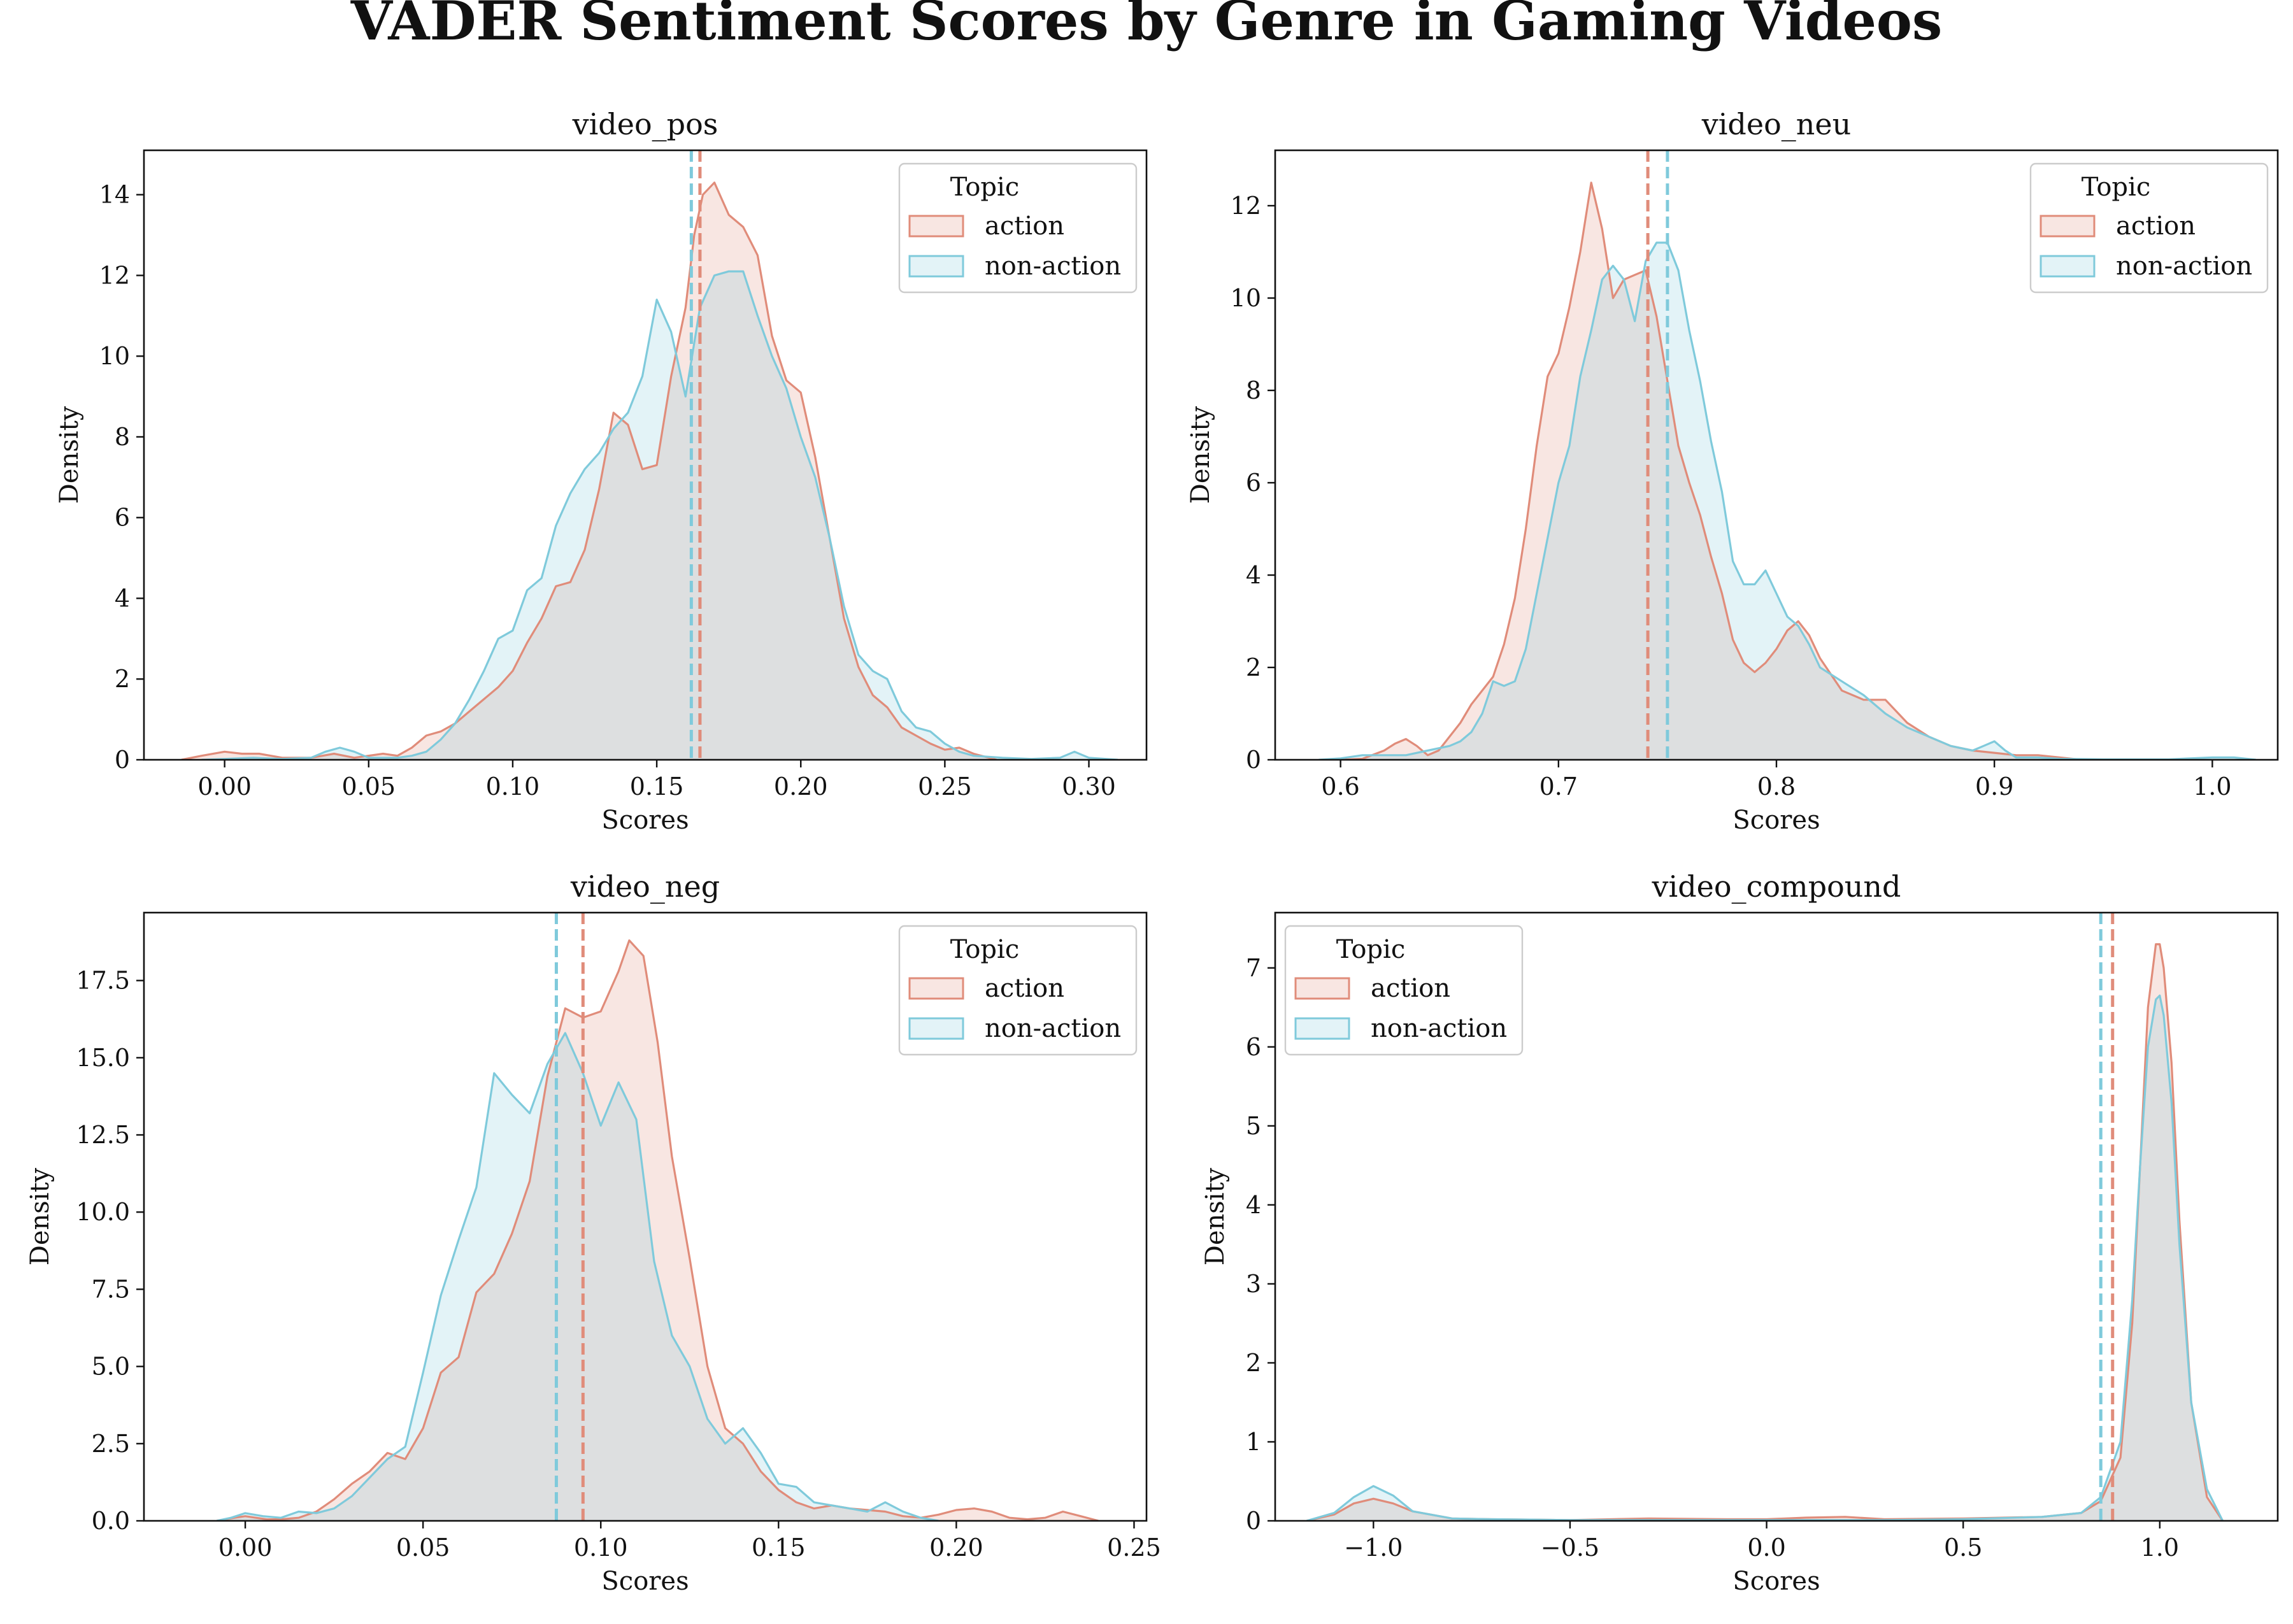 The height and width of the screenshot is (1624, 2293). Describe the element at coordinates (1253, 1442) in the screenshot. I see `y-tick-label: 1` at that location.